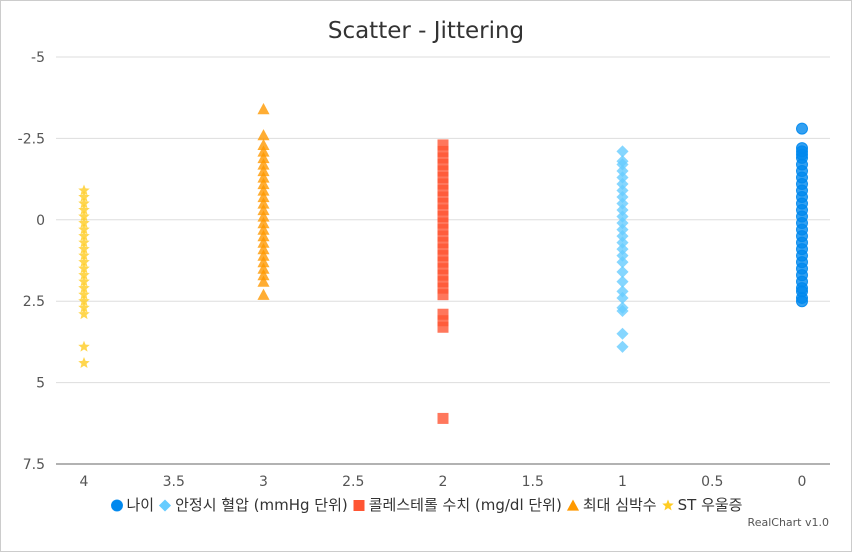 This screenshot has width=852, height=552. What do you see at coordinates (611, 504) in the screenshot?
I see `legend-item: 최대 심박수` at bounding box center [611, 504].